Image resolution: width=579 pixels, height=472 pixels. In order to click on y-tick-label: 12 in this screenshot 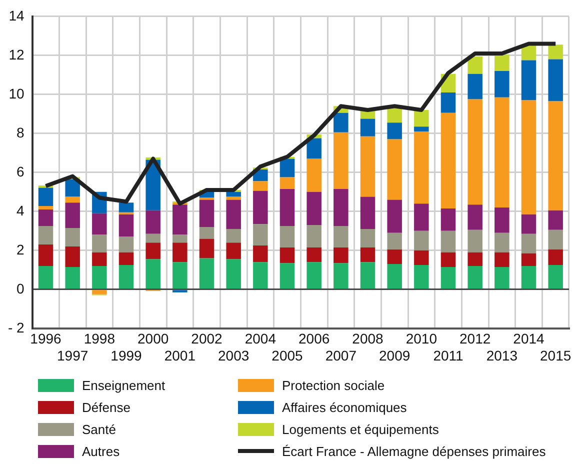, I will do `click(16, 54)`.